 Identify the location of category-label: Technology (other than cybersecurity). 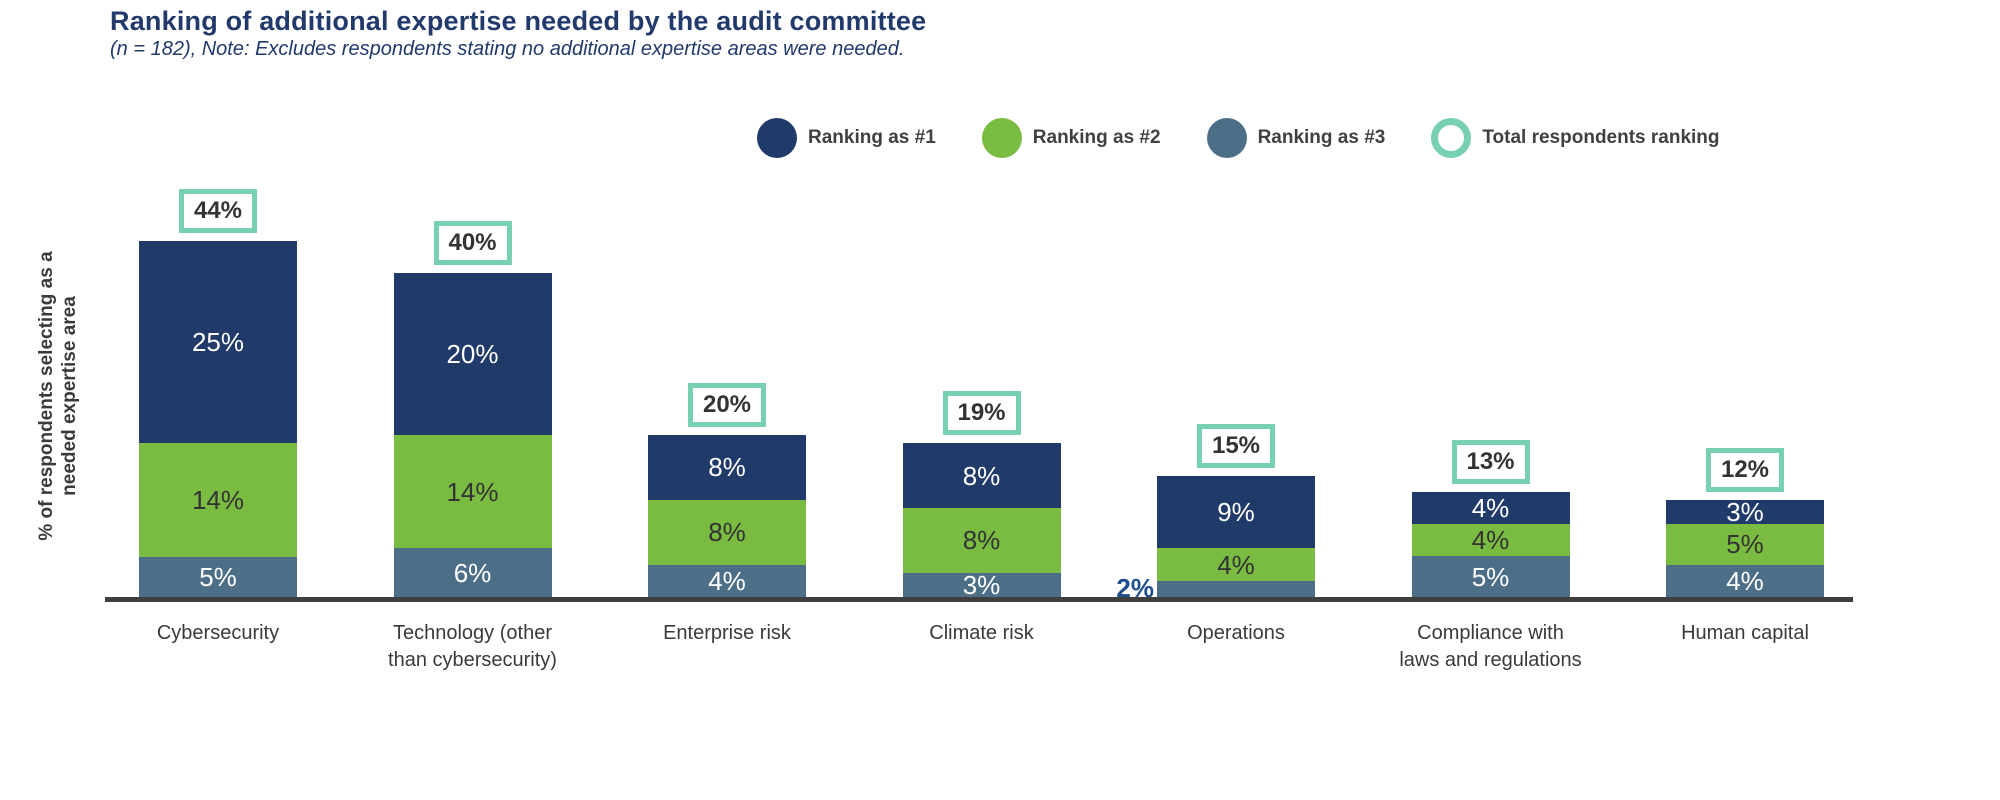
(472, 646).